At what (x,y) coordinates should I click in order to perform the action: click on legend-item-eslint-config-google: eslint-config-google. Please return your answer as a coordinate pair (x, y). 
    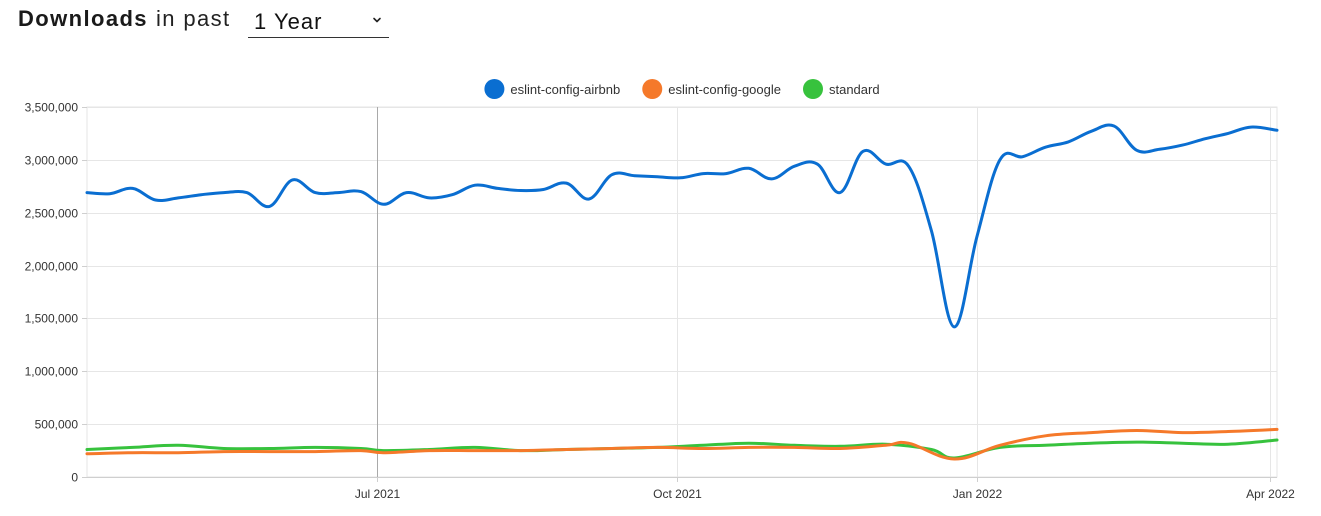
    Looking at the image, I should click on (711, 89).